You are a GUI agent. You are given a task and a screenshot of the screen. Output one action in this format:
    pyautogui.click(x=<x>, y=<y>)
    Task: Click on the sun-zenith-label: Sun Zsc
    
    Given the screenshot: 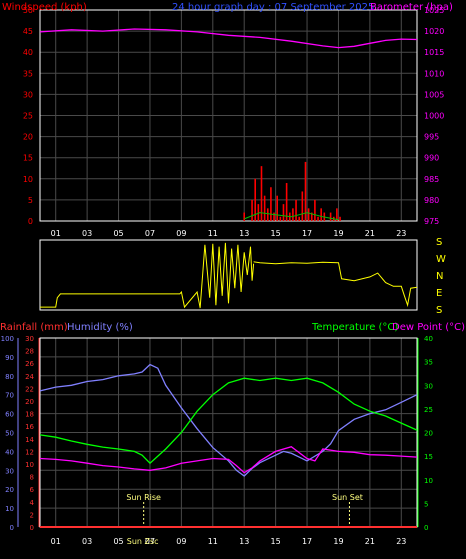 What is the action you would take?
    pyautogui.click(x=143, y=541)
    